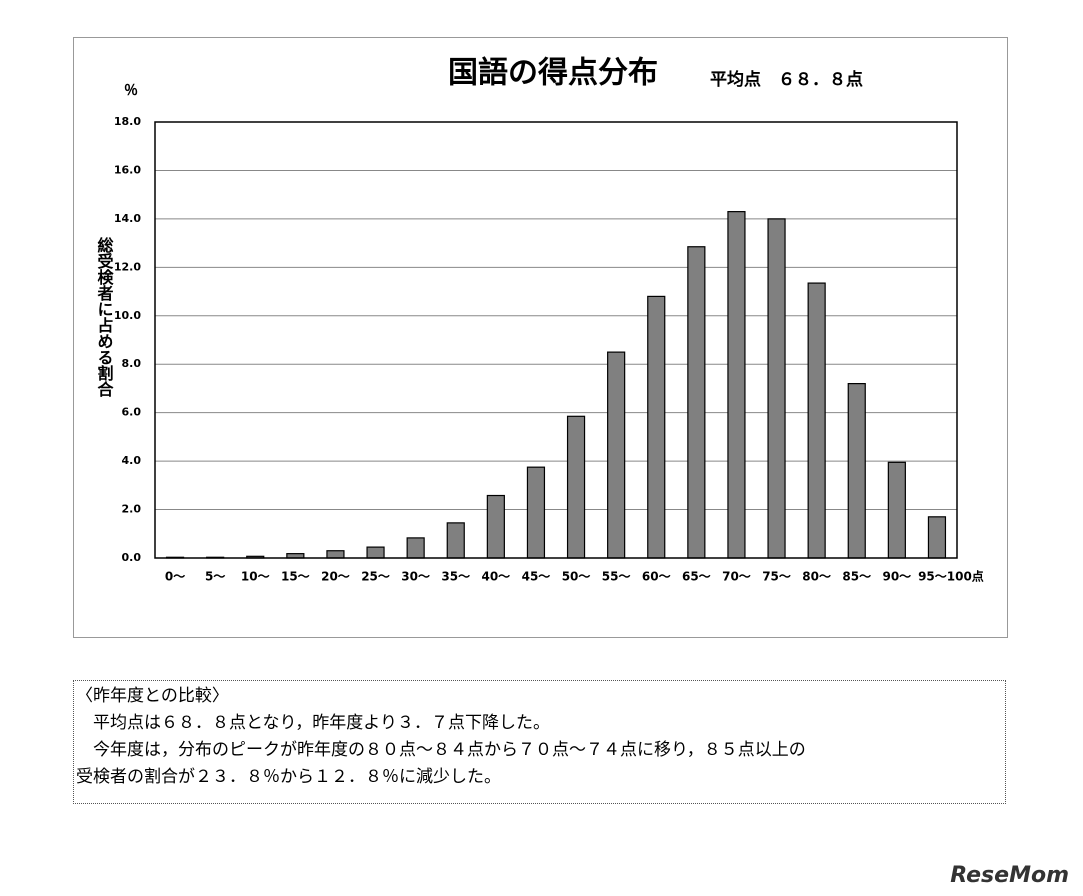 The width and height of the screenshot is (1083, 896). I want to click on x-tick-label: 50～, so click(576, 577).